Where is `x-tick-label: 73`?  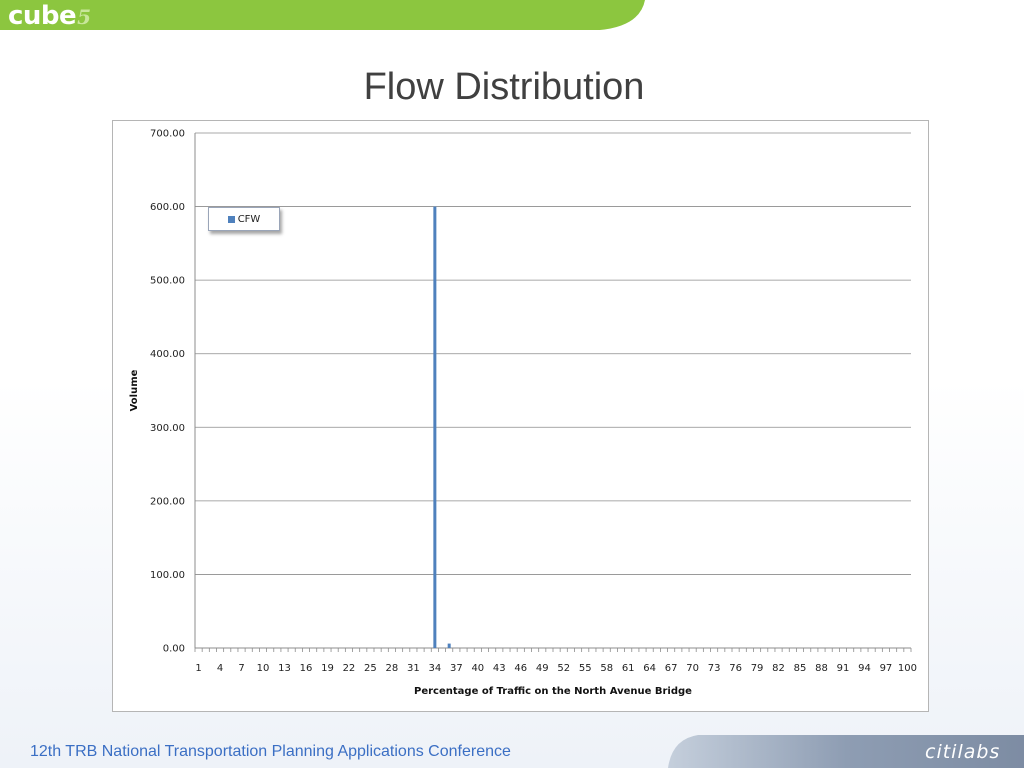 x-tick-label: 73 is located at coordinates (714, 668).